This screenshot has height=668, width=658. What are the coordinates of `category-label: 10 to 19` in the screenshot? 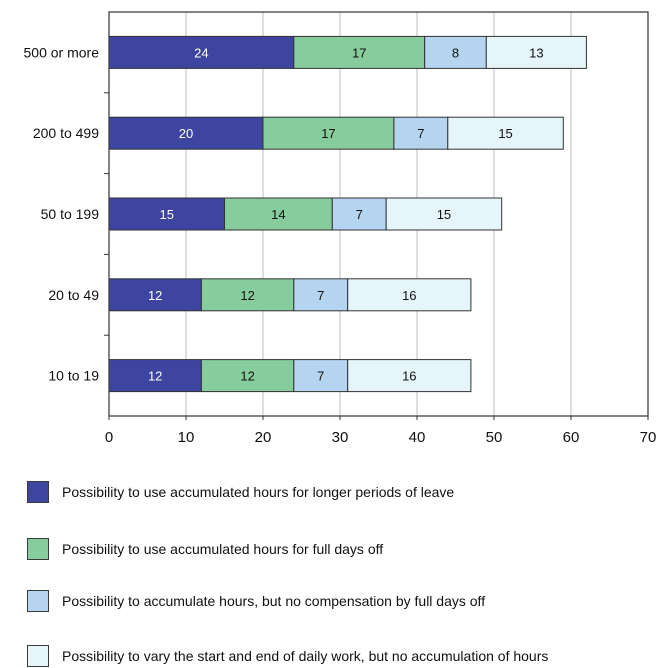 It's located at (73, 376).